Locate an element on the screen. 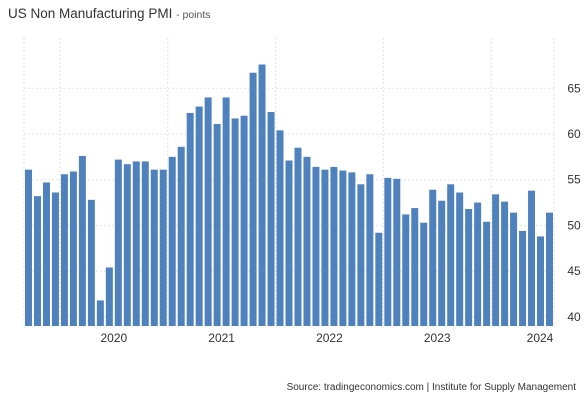 The image size is (585, 400). y-tick-label: 65 is located at coordinates (574, 88).